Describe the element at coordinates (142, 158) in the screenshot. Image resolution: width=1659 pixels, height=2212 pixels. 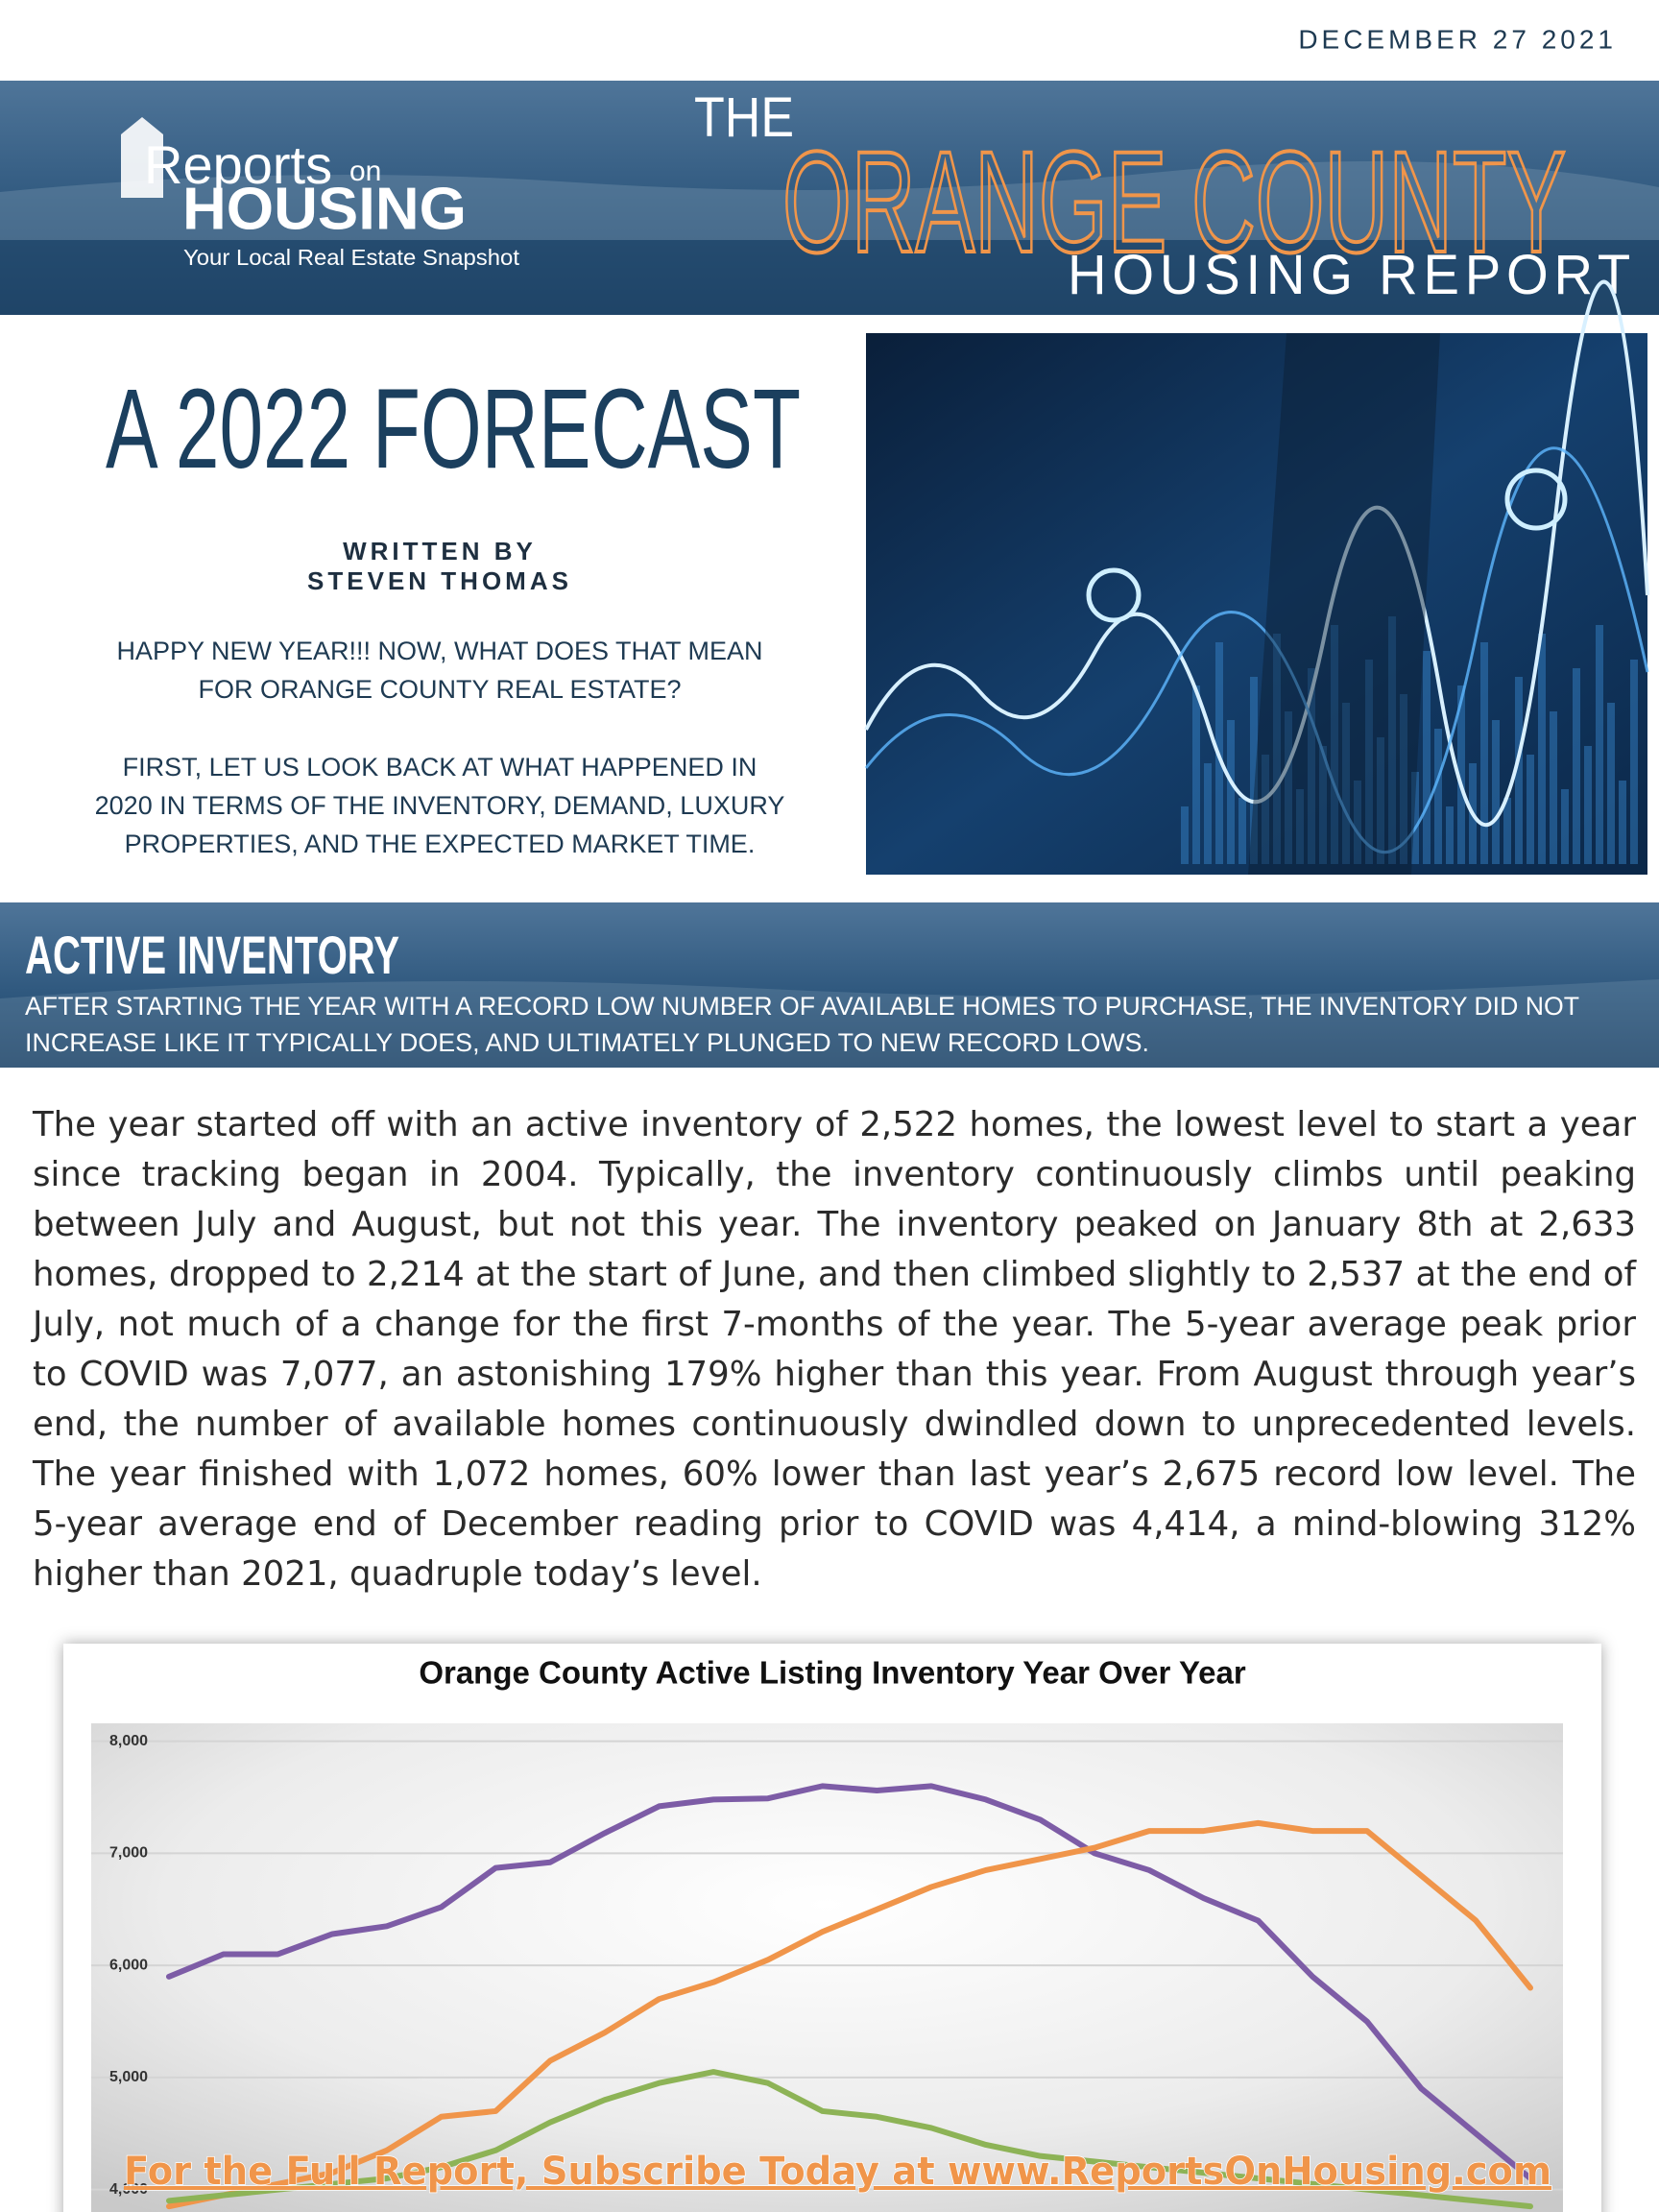
I see `logo-icon` at that location.